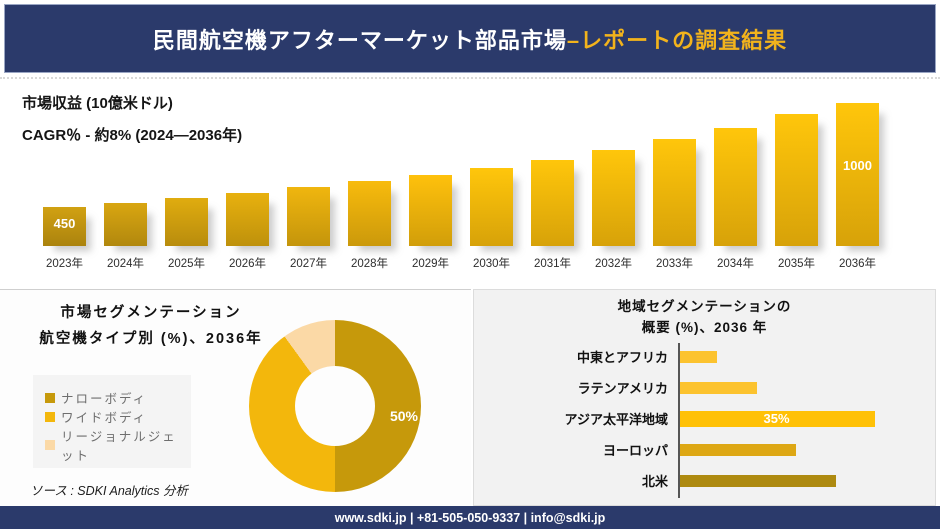  I want to click on revenue-bar-2034年, so click(735, 187).